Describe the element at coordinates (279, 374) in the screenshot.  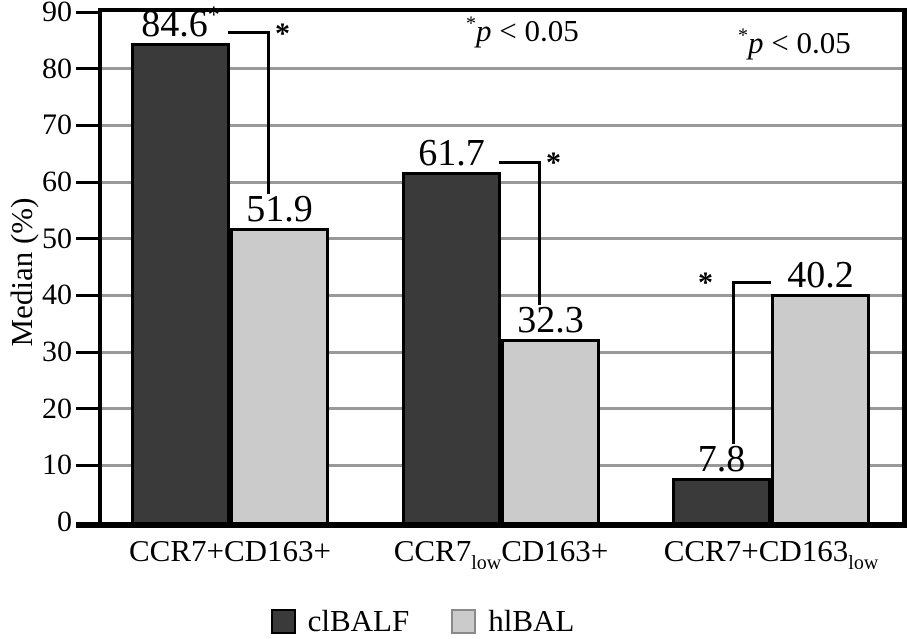
I see `bar-hlBAL-group0` at that location.